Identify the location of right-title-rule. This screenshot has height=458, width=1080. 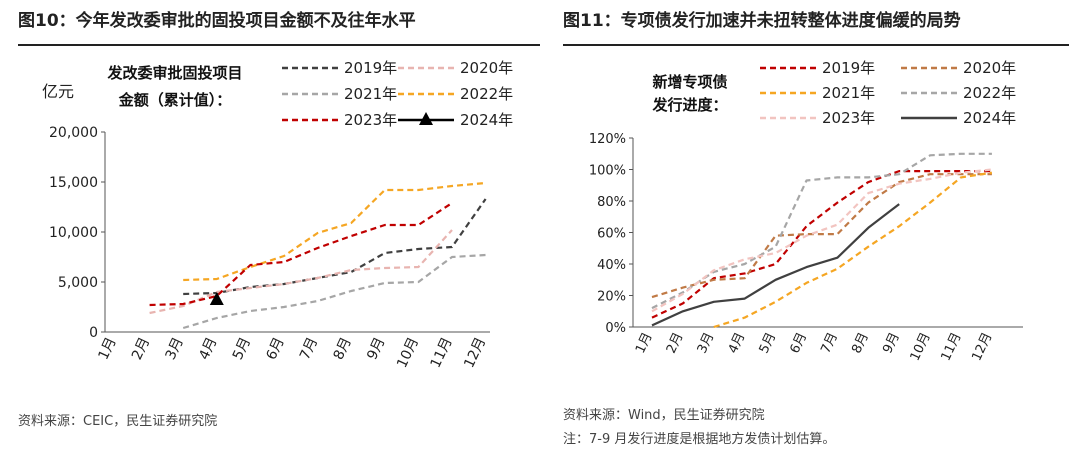
(816, 45).